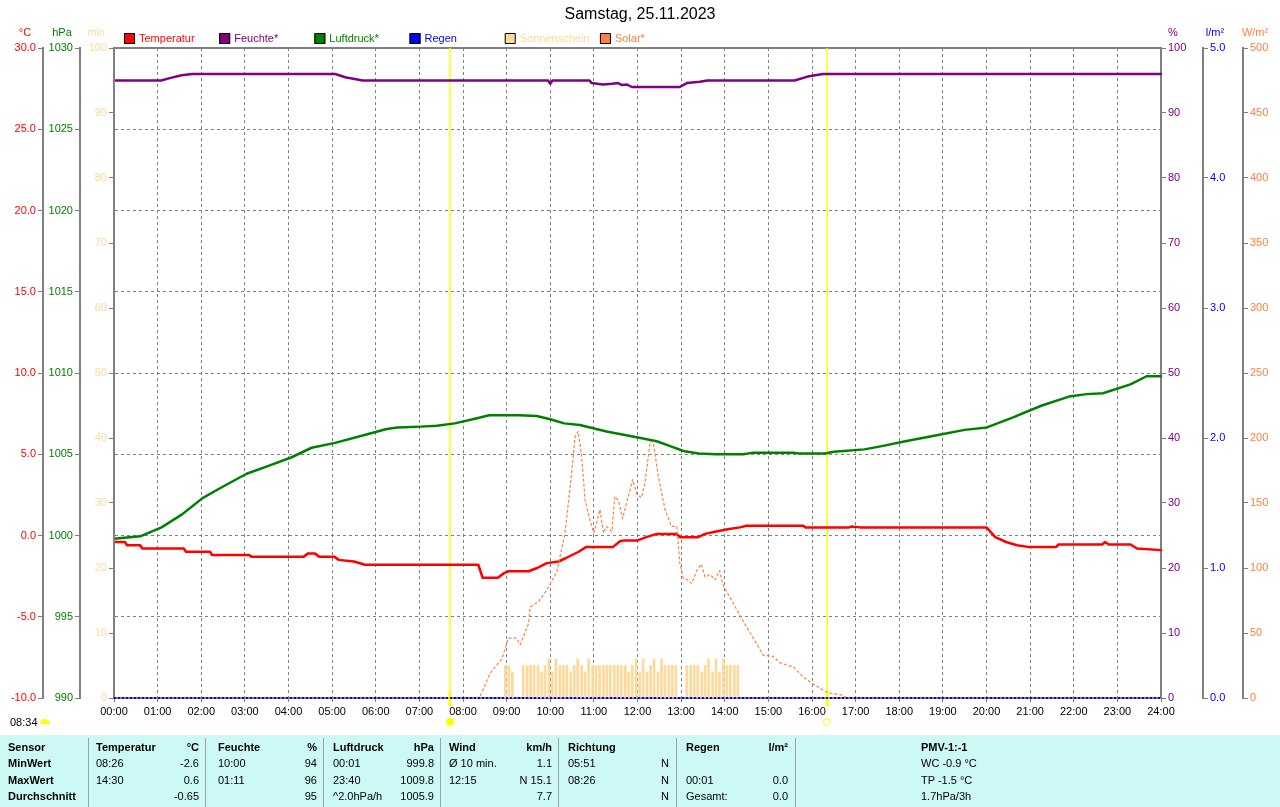 Image resolution: width=1280 pixels, height=807 pixels. What do you see at coordinates (100, 112) in the screenshot?
I see `y-tick-label: 90` at bounding box center [100, 112].